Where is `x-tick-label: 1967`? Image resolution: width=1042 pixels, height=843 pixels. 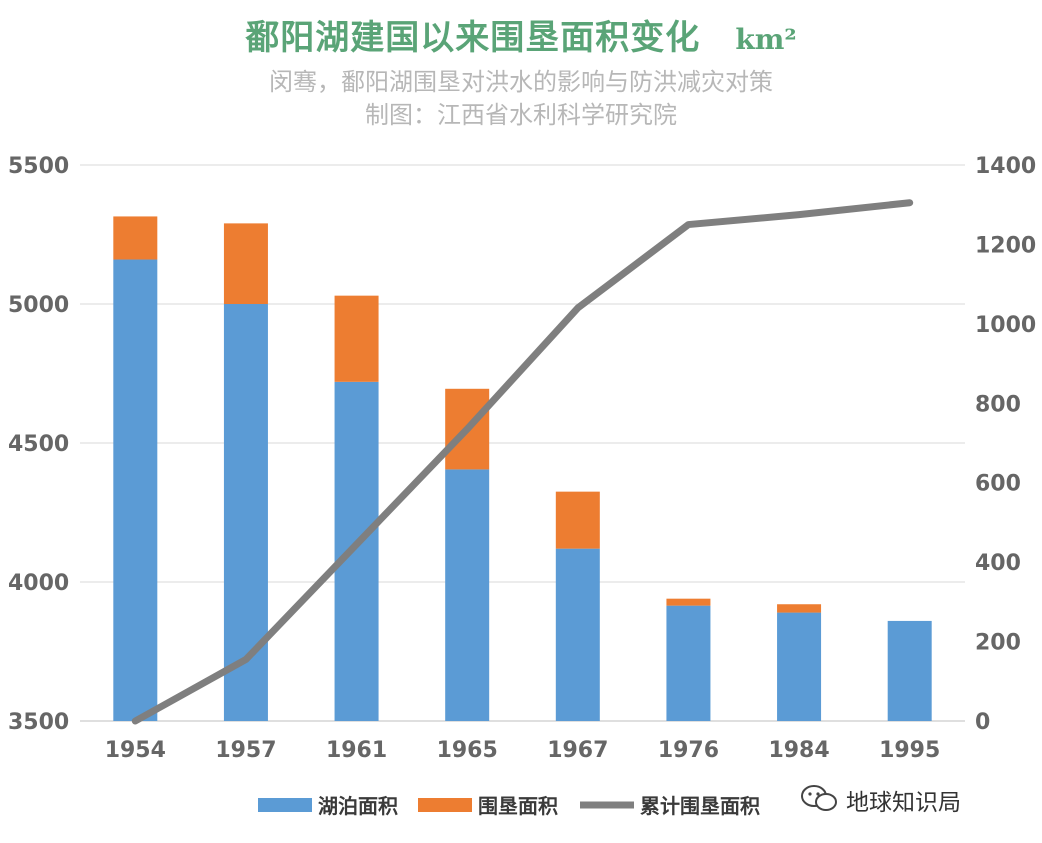 x-tick-label: 1967 is located at coordinates (577, 750).